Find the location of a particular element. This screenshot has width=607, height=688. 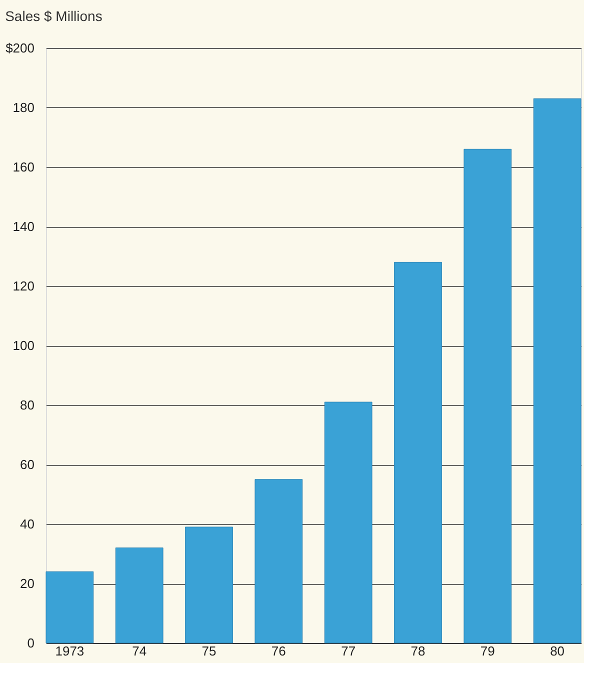

y-tick-label: 160 is located at coordinates (23, 167).